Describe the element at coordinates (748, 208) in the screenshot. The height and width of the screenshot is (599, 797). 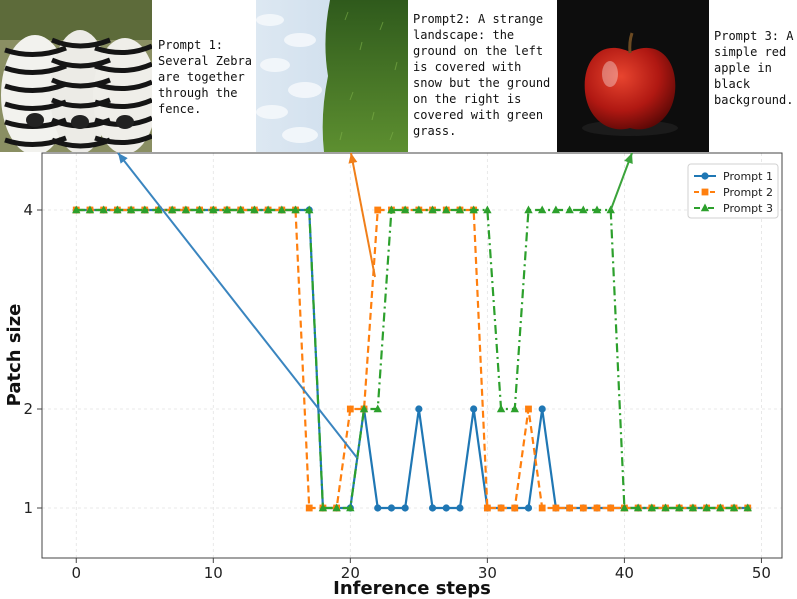
I see `legend-label: Prompt 3` at that location.